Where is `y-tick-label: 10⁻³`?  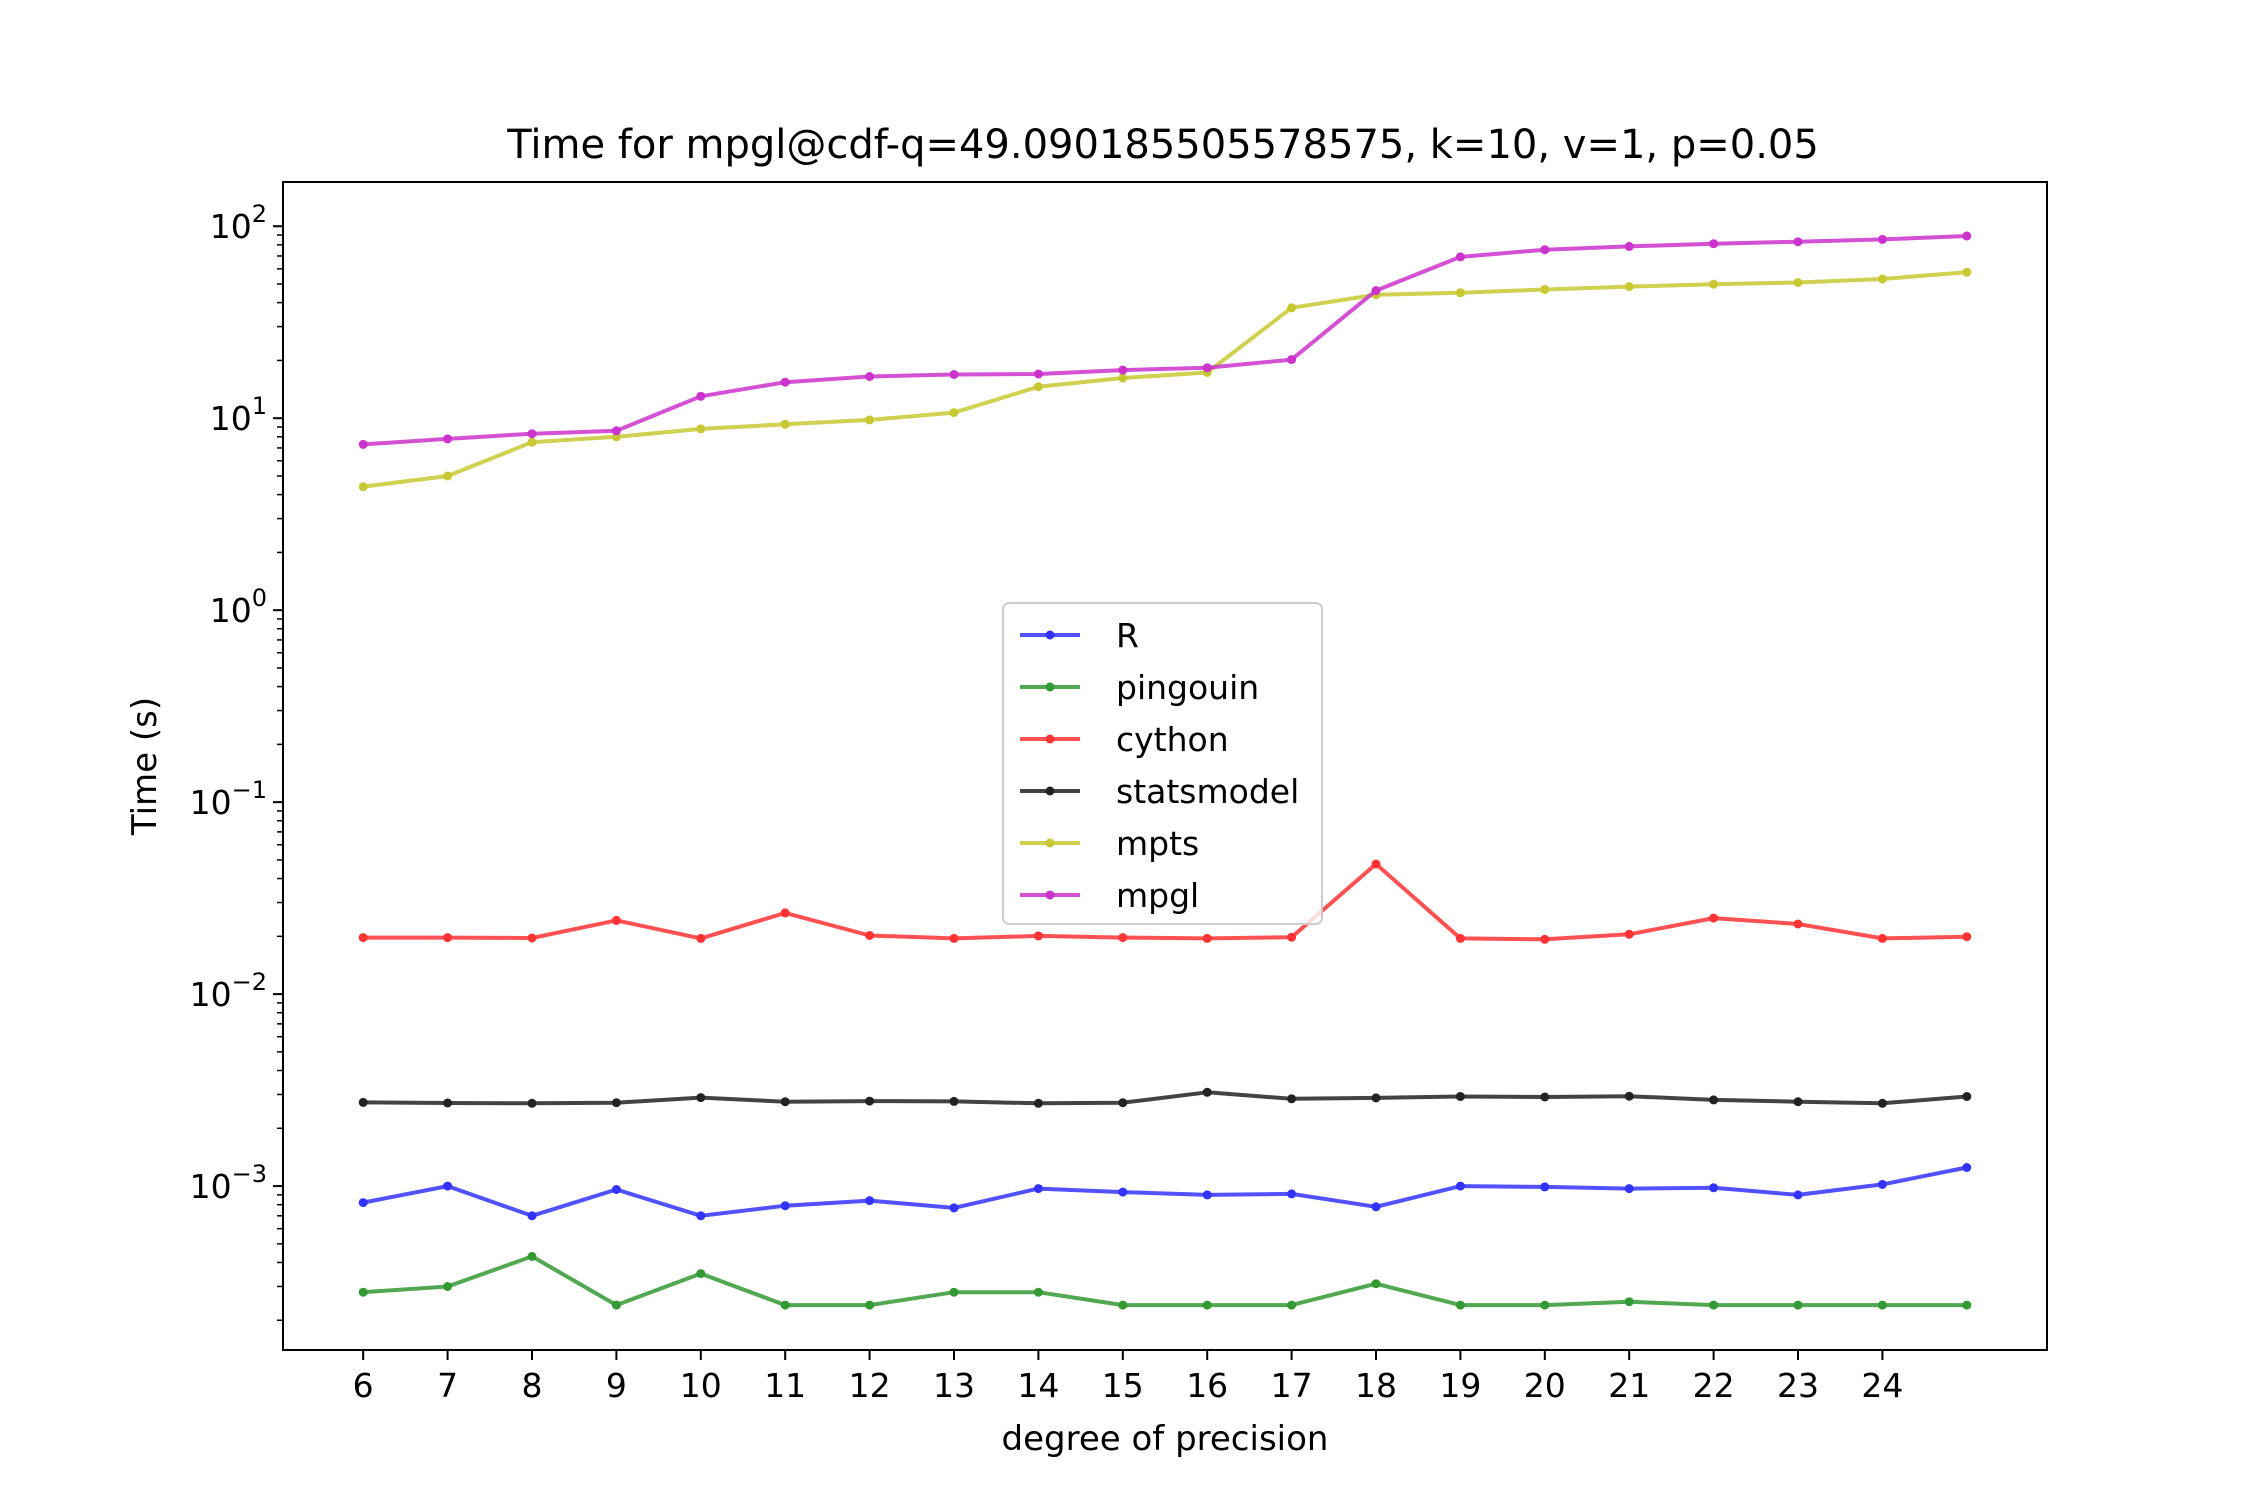 y-tick-label: 10⁻³ is located at coordinates (228, 1183).